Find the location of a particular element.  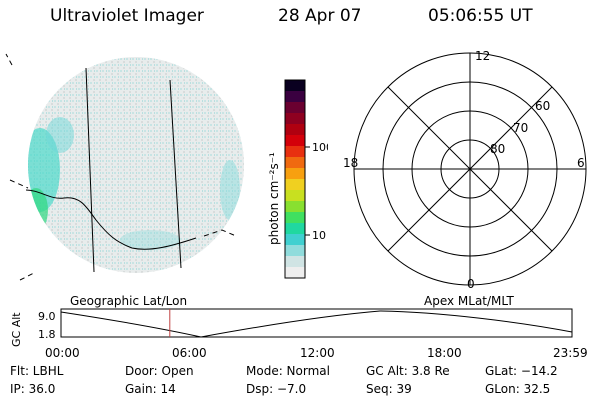

lat-label-80: 80 is located at coordinates (497, 149).